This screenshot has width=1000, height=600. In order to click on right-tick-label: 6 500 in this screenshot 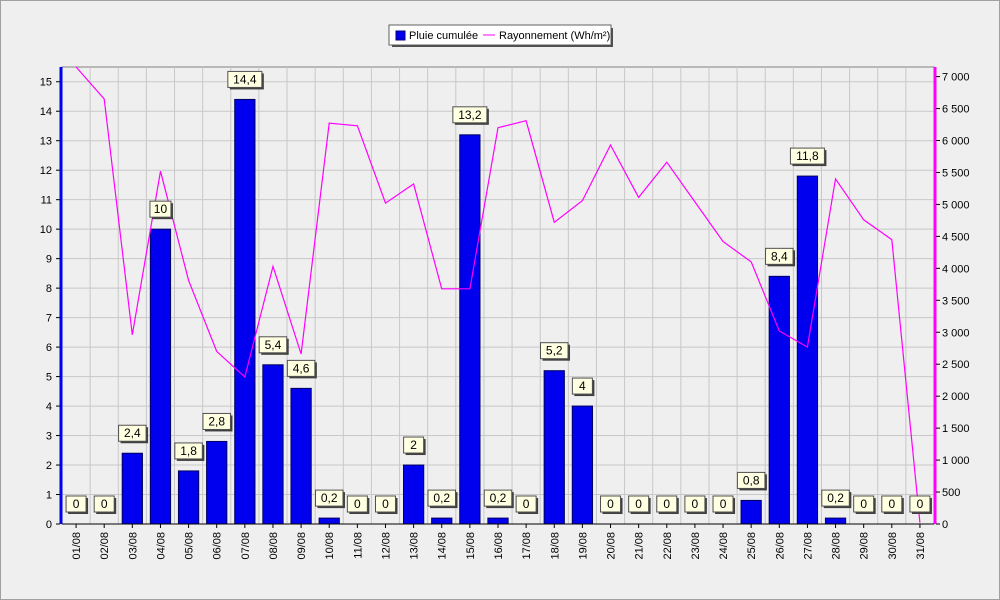, I will do `click(956, 110)`.